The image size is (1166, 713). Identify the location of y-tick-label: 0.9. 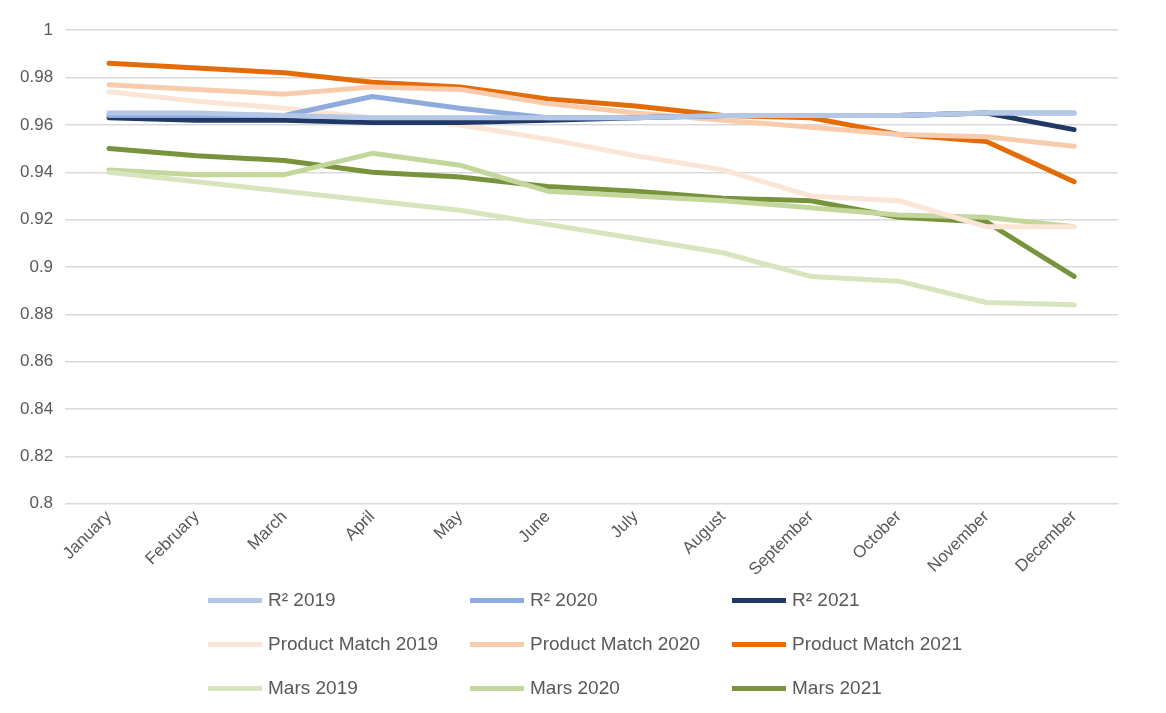
(41, 266).